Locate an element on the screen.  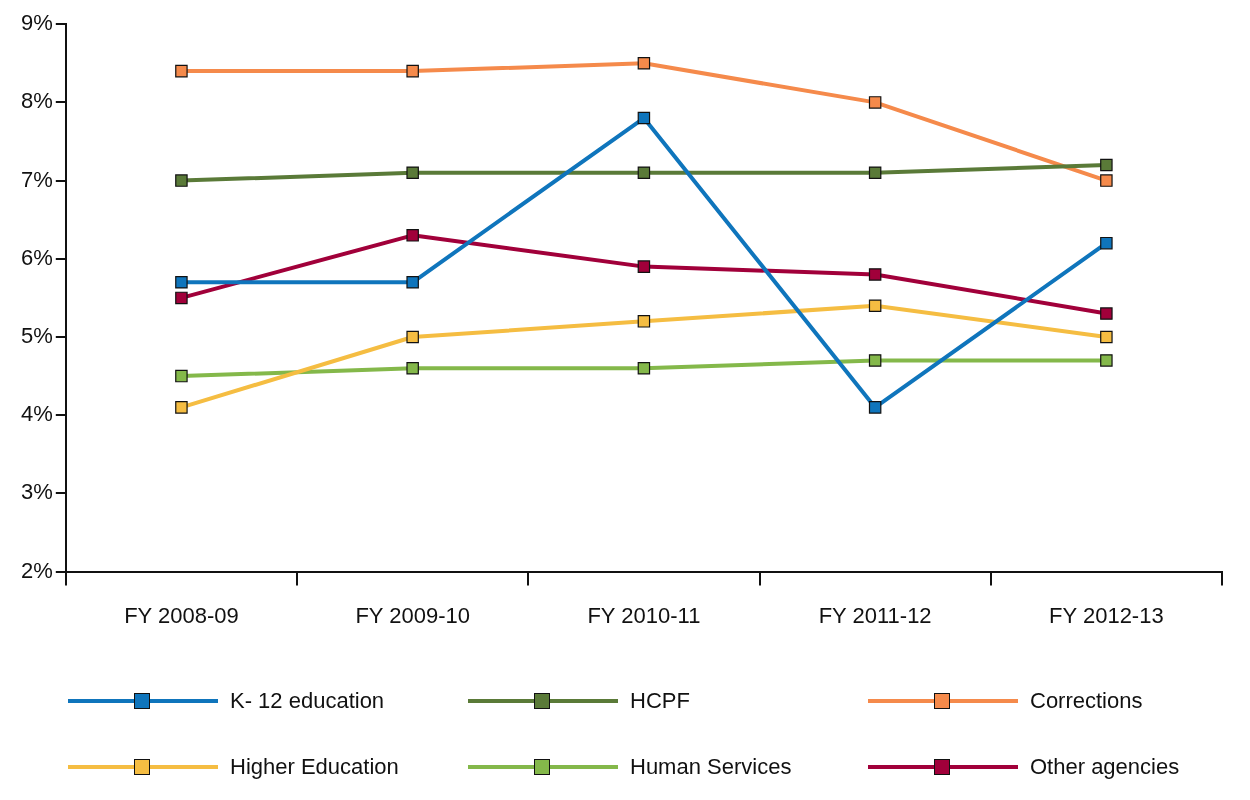
legend-label: Higher Education is located at coordinates (314, 767).